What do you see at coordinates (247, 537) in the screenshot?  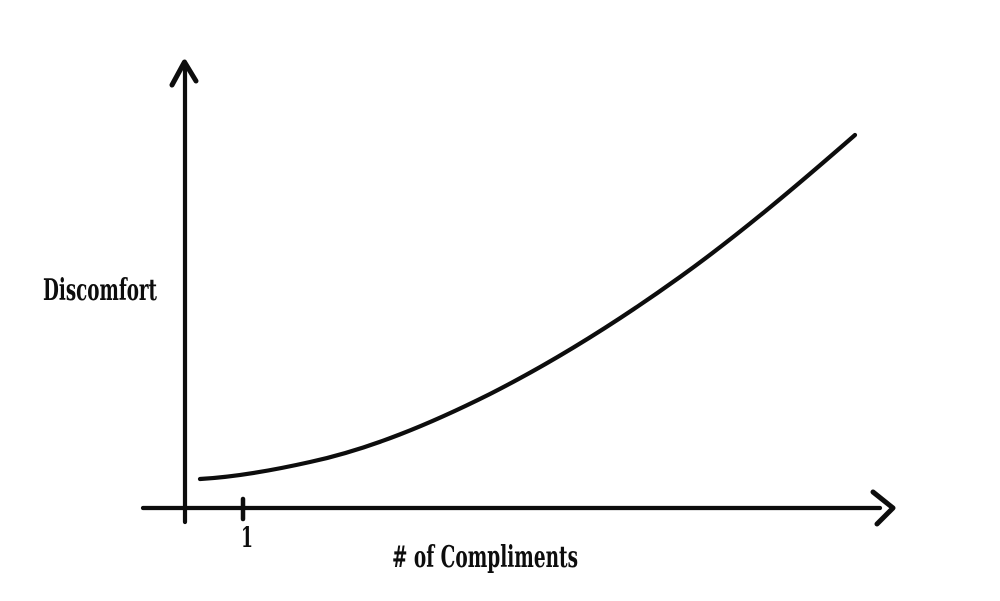 I see `x-tick-1-label: 1` at bounding box center [247, 537].